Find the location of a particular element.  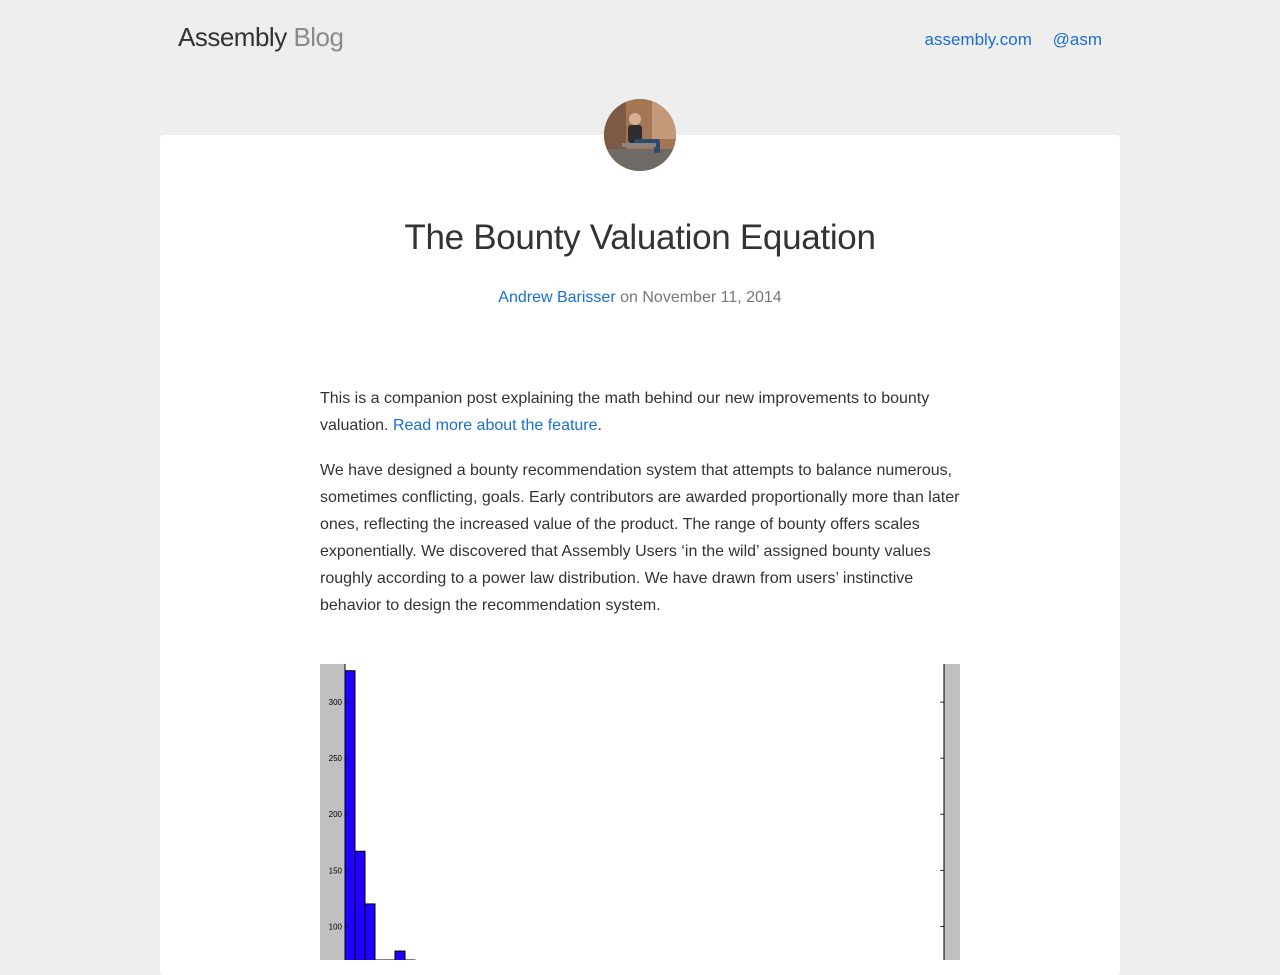

post-date: November 11, 2014 is located at coordinates (712, 297).